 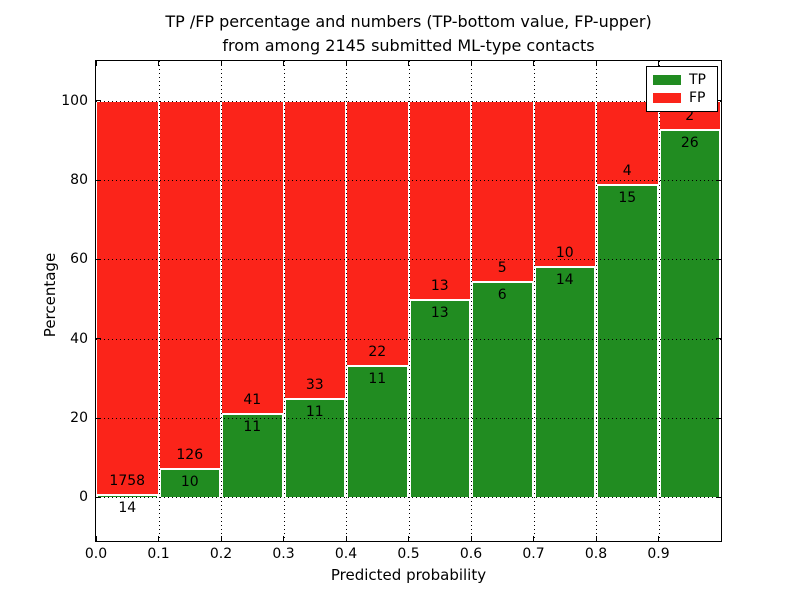 What do you see at coordinates (252, 400) in the screenshot?
I see `bar-count-label-fp: 41` at bounding box center [252, 400].